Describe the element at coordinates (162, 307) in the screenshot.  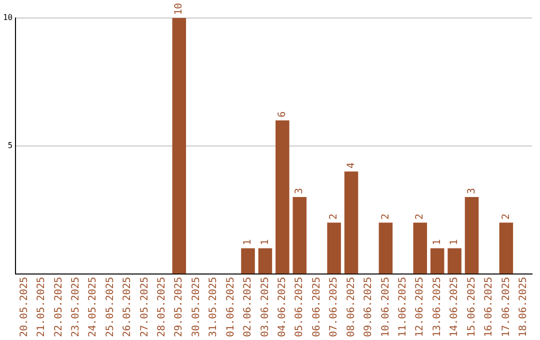
I see `x-tick-label: 28.05.2025` at that location.